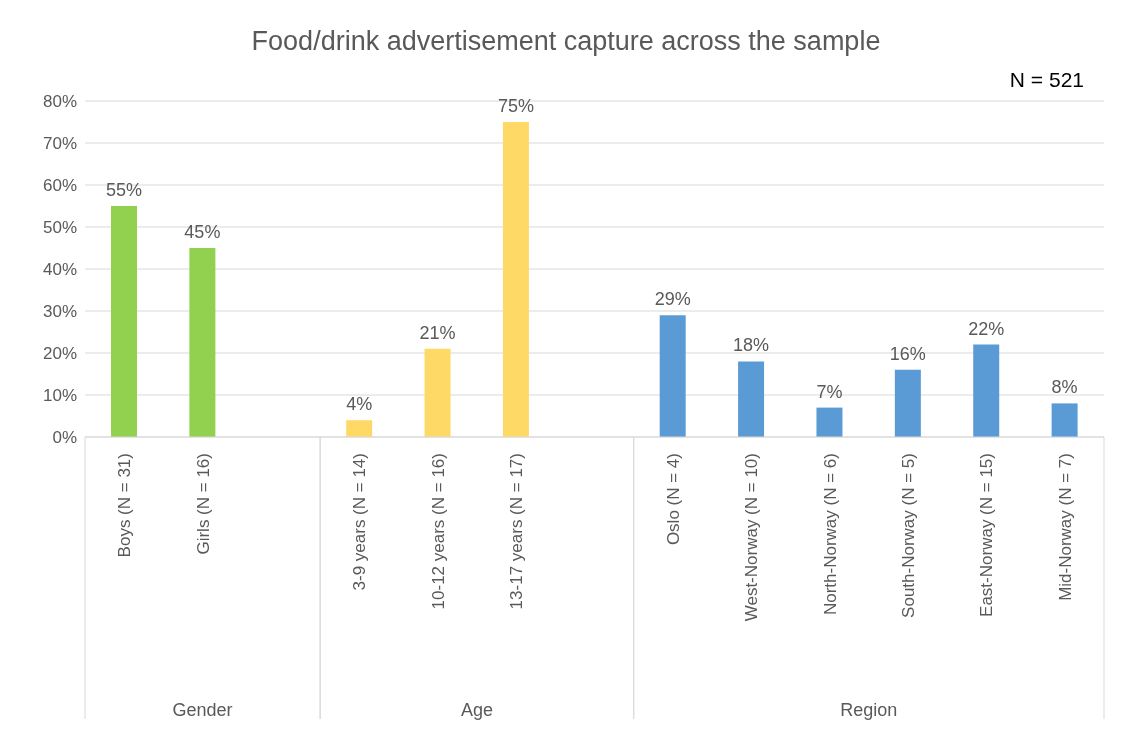  Describe the element at coordinates (869, 710) in the screenshot. I see `text: Region` at that location.